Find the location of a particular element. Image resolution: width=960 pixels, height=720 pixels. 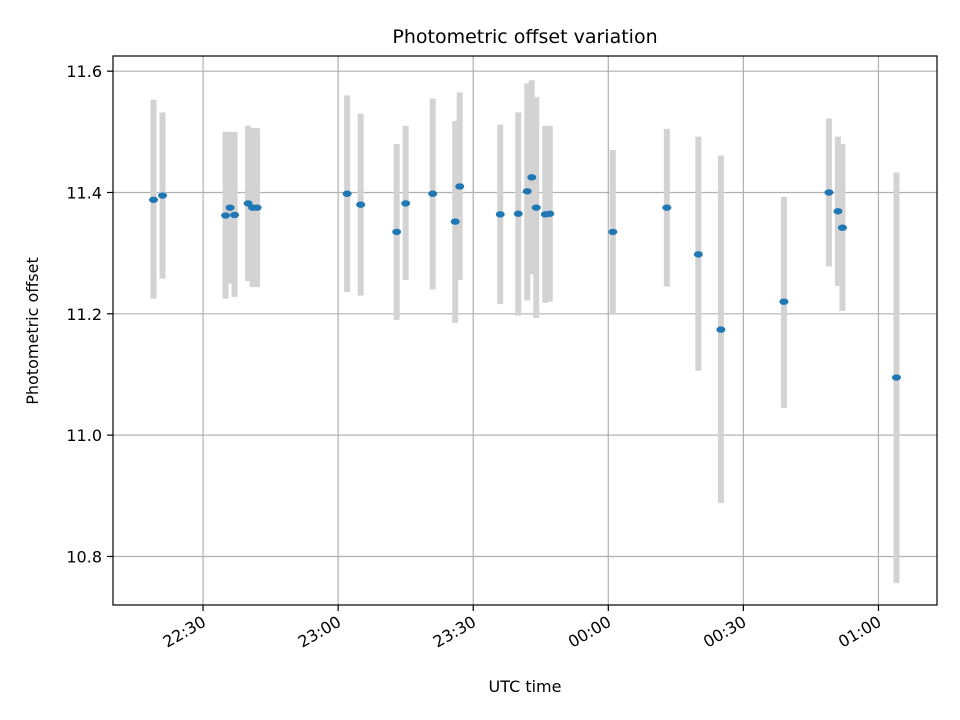

y-axis-label: Photometric offset is located at coordinates (32, 331).